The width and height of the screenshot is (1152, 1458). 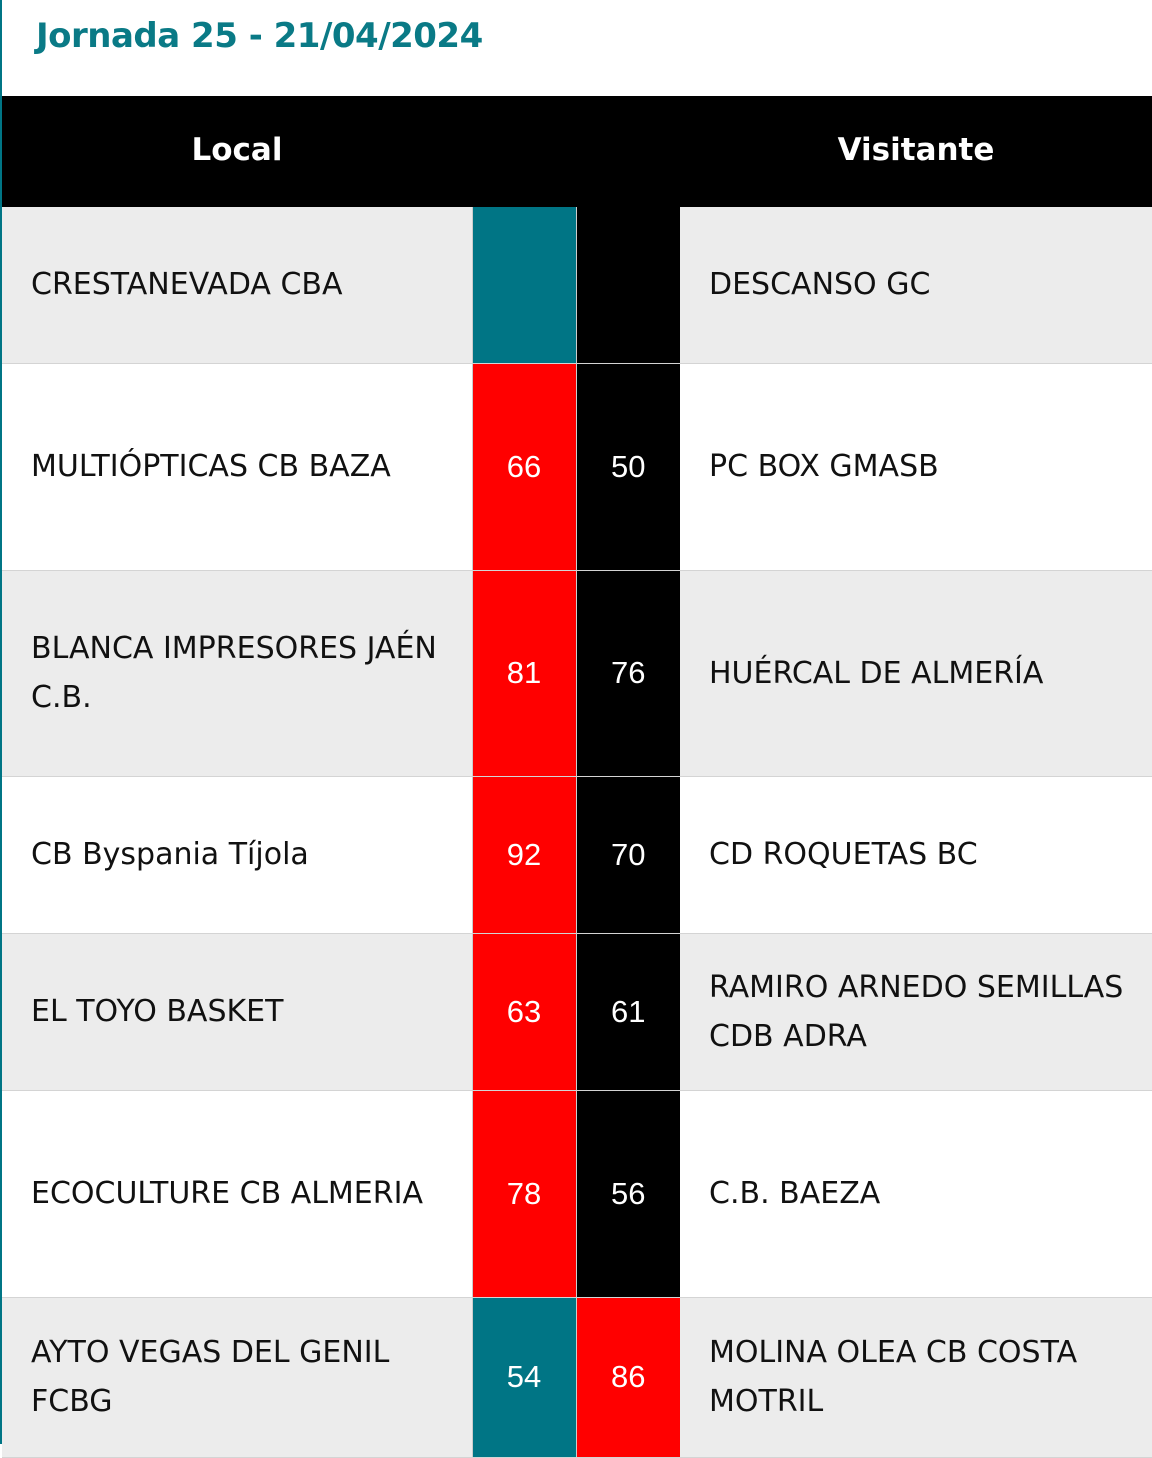 I want to click on match-row: CB Byspania Tíjola 92 70 CD ROQUETAS BC, so click(x=577, y=855).